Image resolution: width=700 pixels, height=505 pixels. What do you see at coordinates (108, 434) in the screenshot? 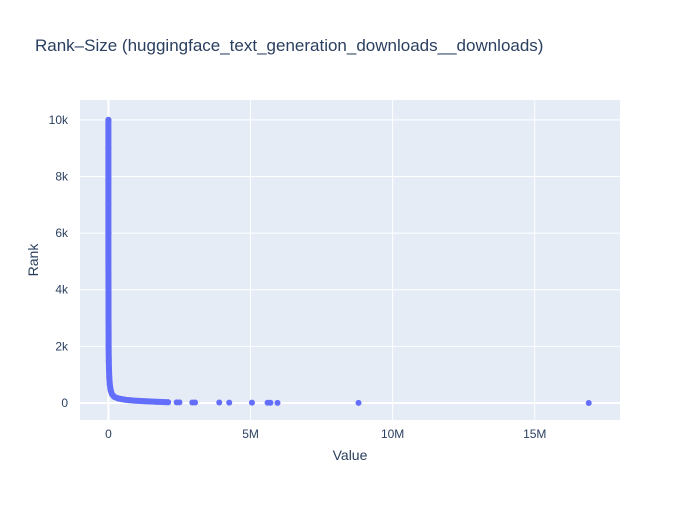
I see `x-tick-label: 0` at bounding box center [108, 434].